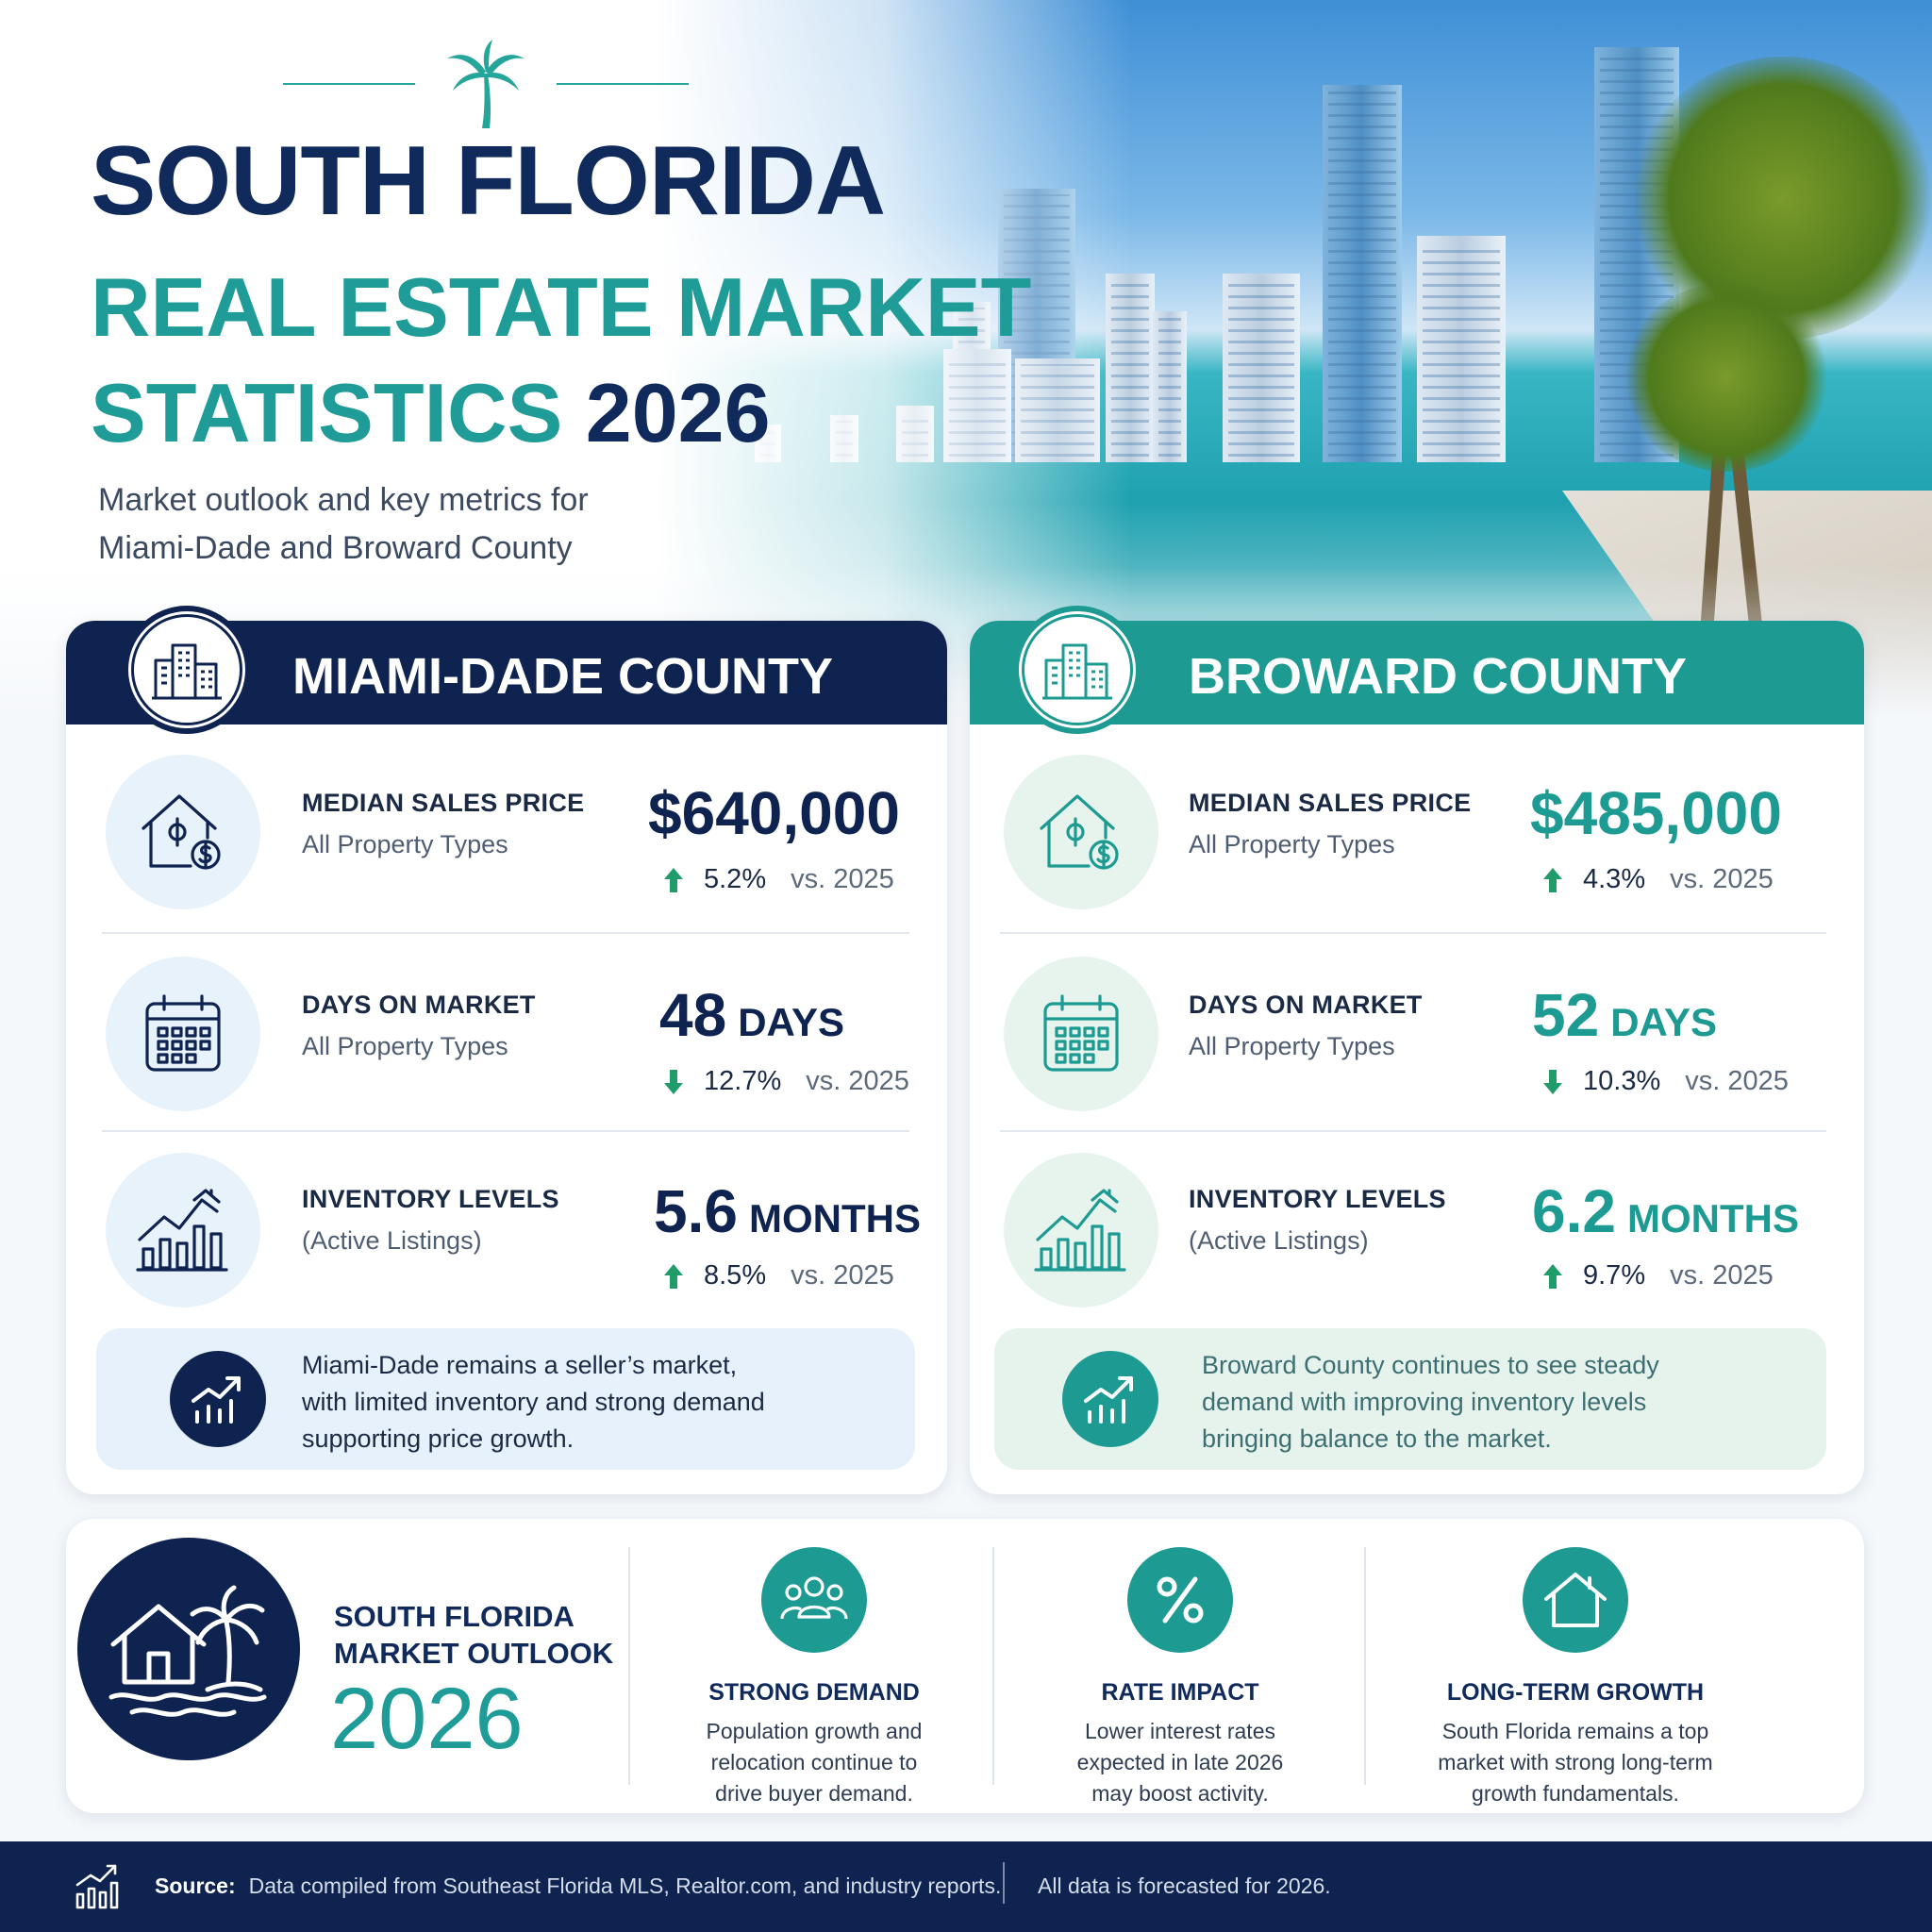 The height and width of the screenshot is (1932, 1932). What do you see at coordinates (743, 1081) in the screenshot?
I see `metric-change-pct: 12.7%` at bounding box center [743, 1081].